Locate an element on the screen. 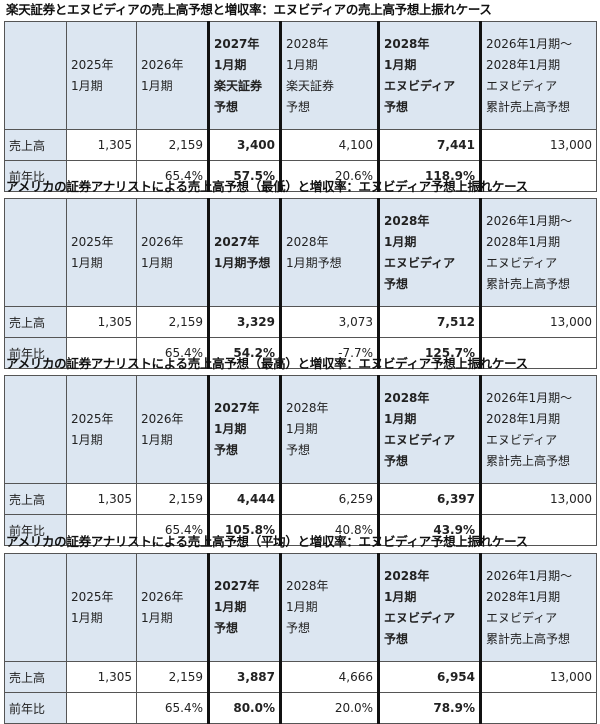  value-cell: 57.5% is located at coordinates (244, 176).